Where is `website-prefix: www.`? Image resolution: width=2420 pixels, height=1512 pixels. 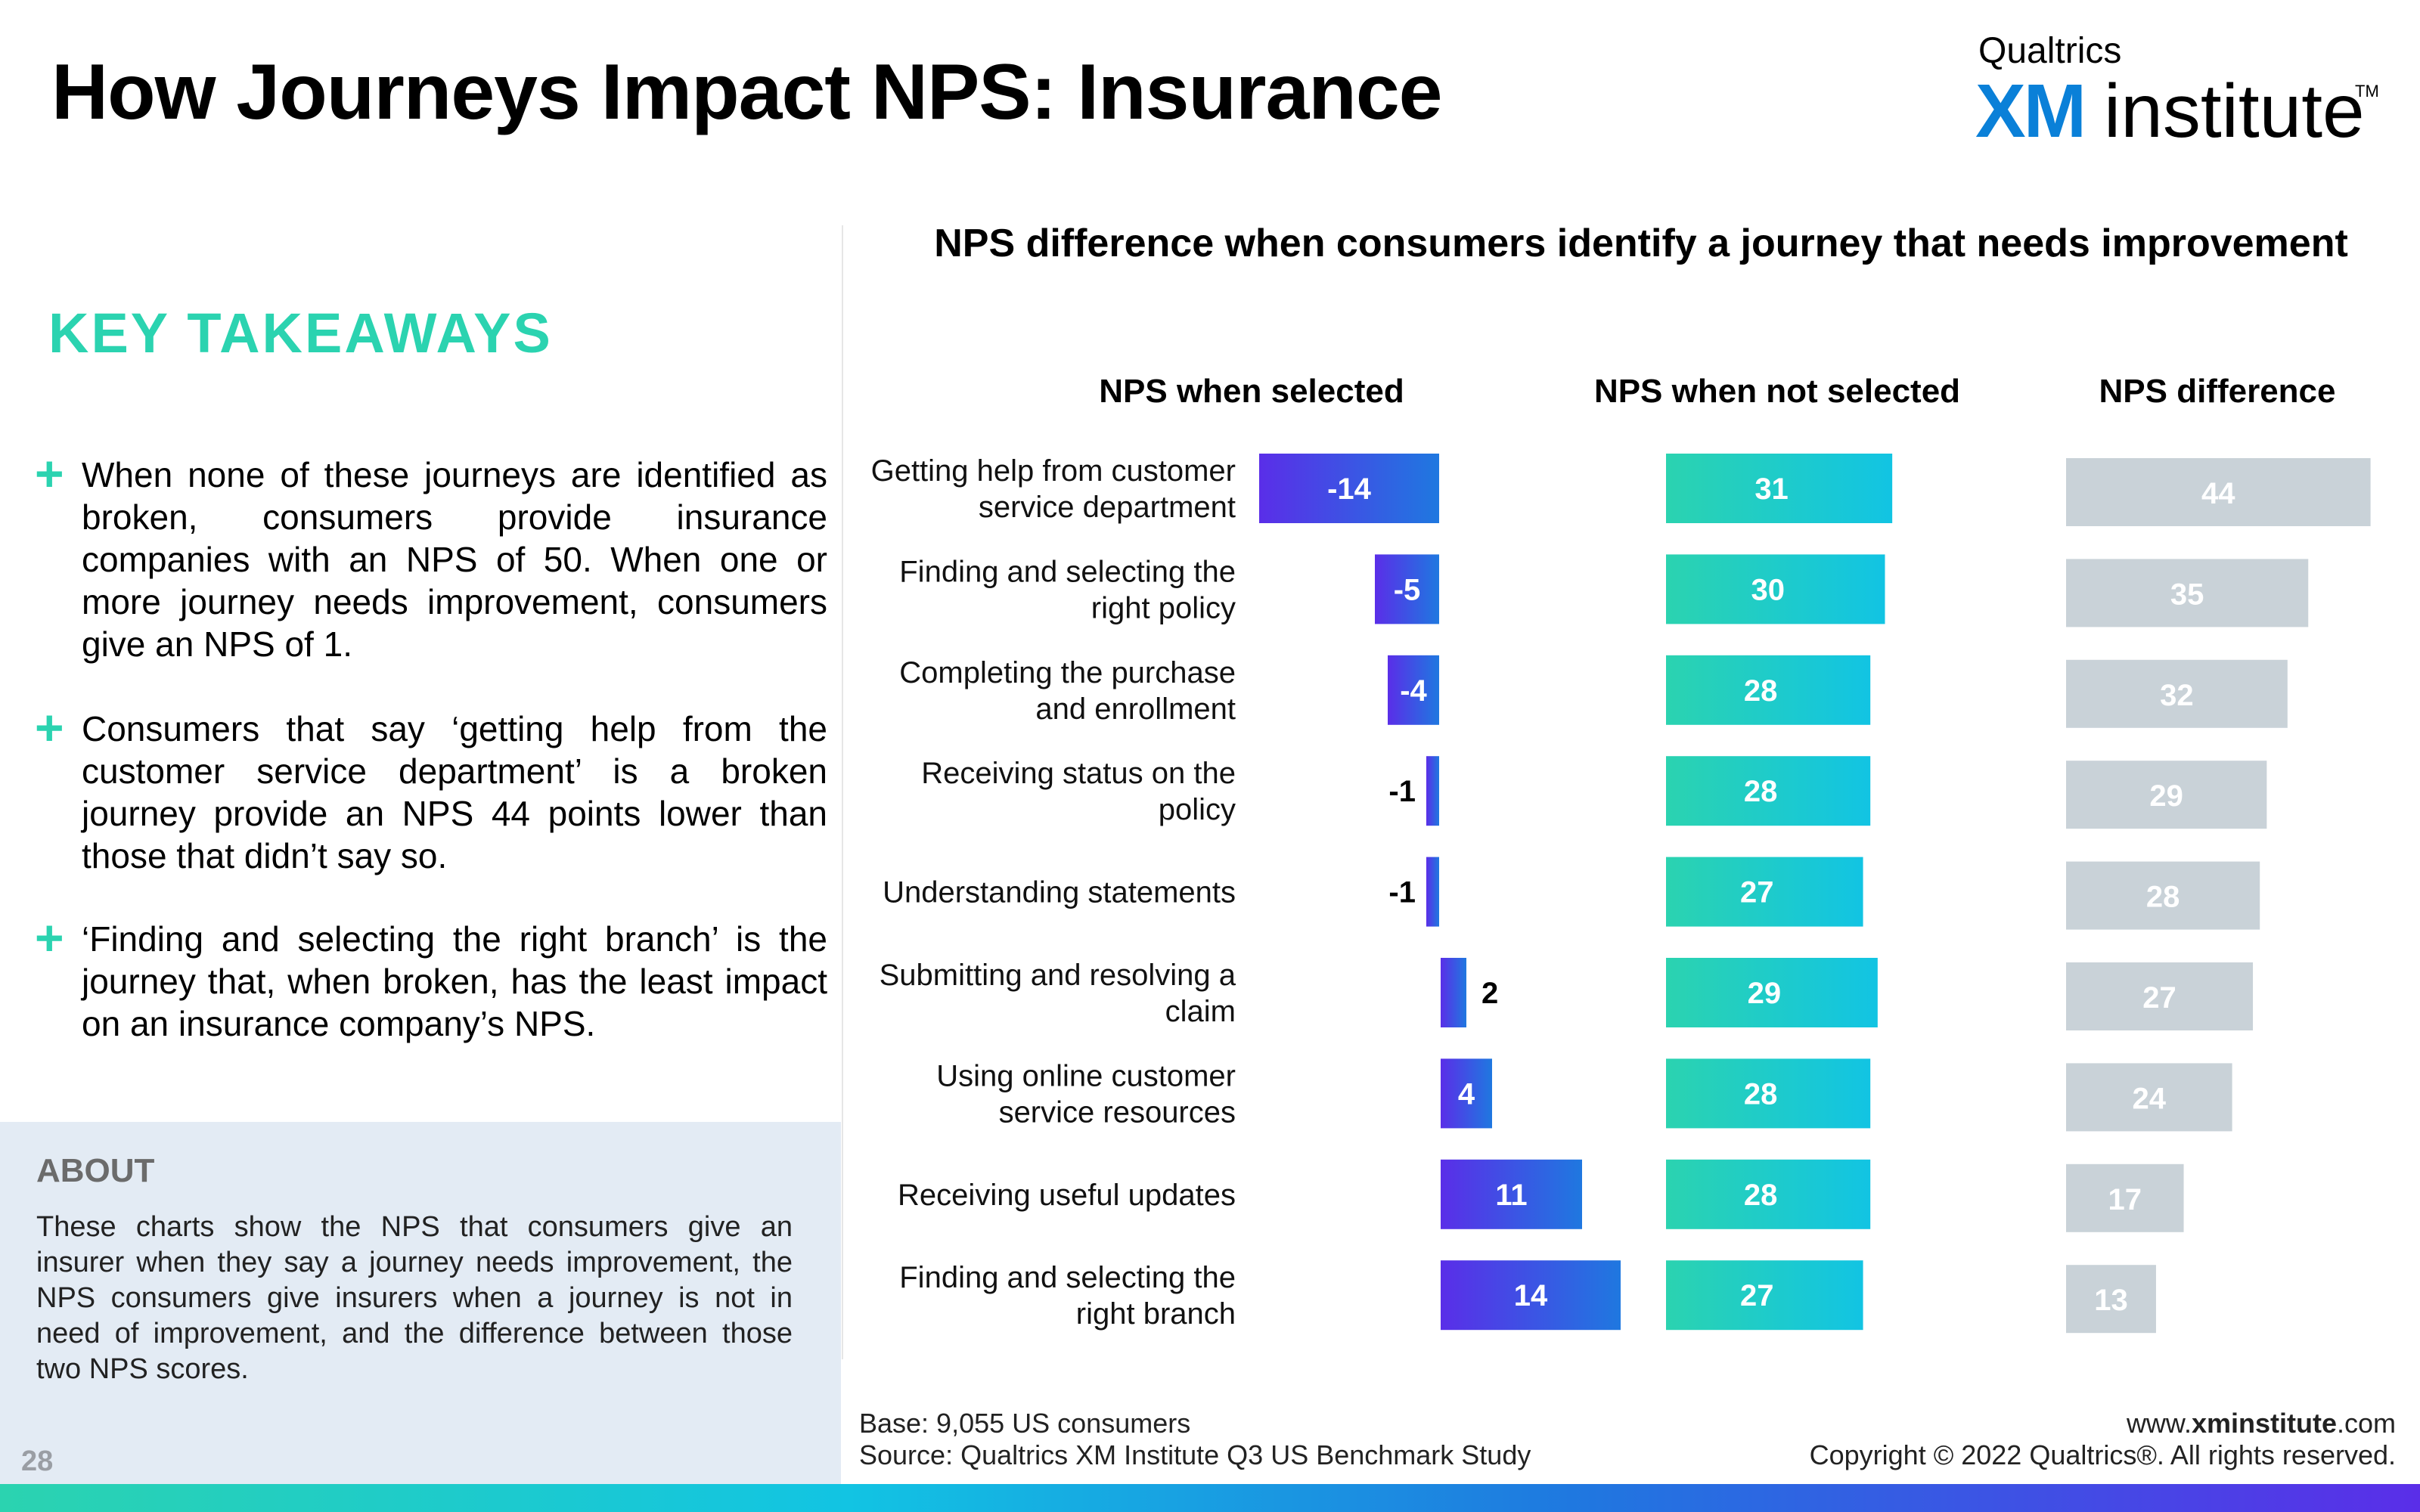
website-prefix: www. is located at coordinates (2159, 1423).